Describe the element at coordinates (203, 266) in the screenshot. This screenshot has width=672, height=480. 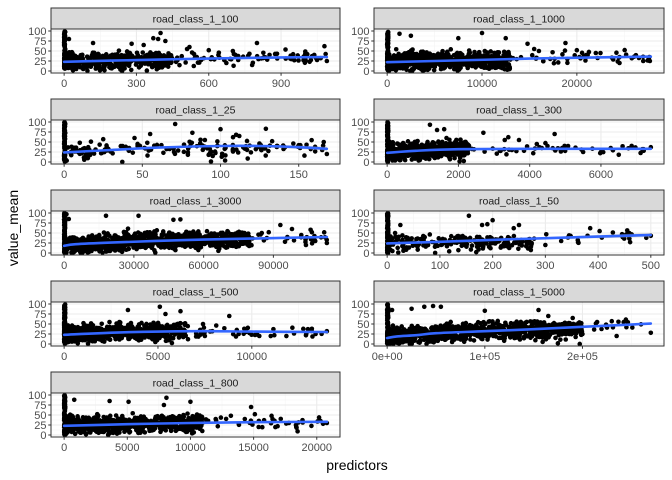
I see `x-tick-label: 60000` at that location.